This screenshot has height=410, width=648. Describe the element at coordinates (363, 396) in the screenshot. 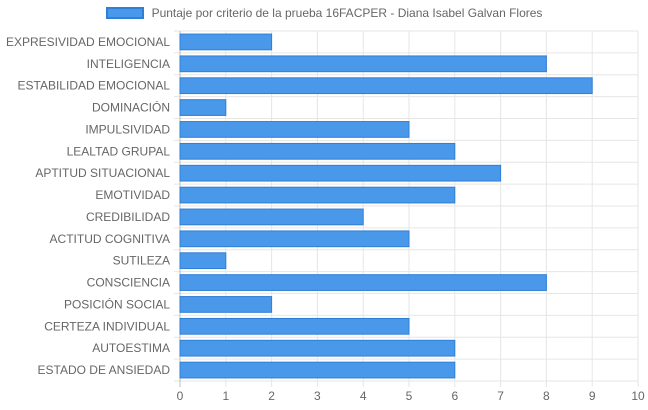

I see `x-tick-label: 4` at that location.